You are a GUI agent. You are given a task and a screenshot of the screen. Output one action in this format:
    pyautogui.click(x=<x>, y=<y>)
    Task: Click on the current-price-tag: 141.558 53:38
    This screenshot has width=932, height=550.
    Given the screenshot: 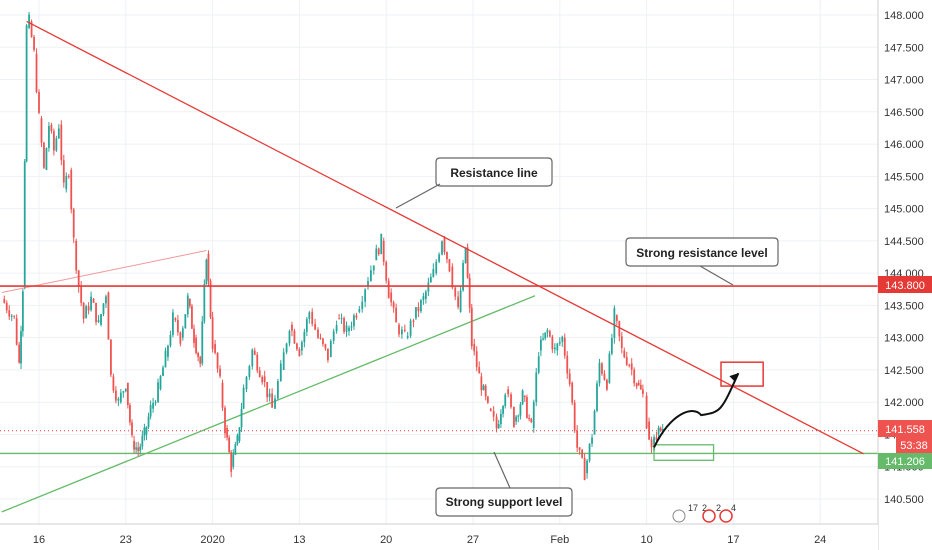 What is the action you would take?
    pyautogui.click(x=905, y=436)
    